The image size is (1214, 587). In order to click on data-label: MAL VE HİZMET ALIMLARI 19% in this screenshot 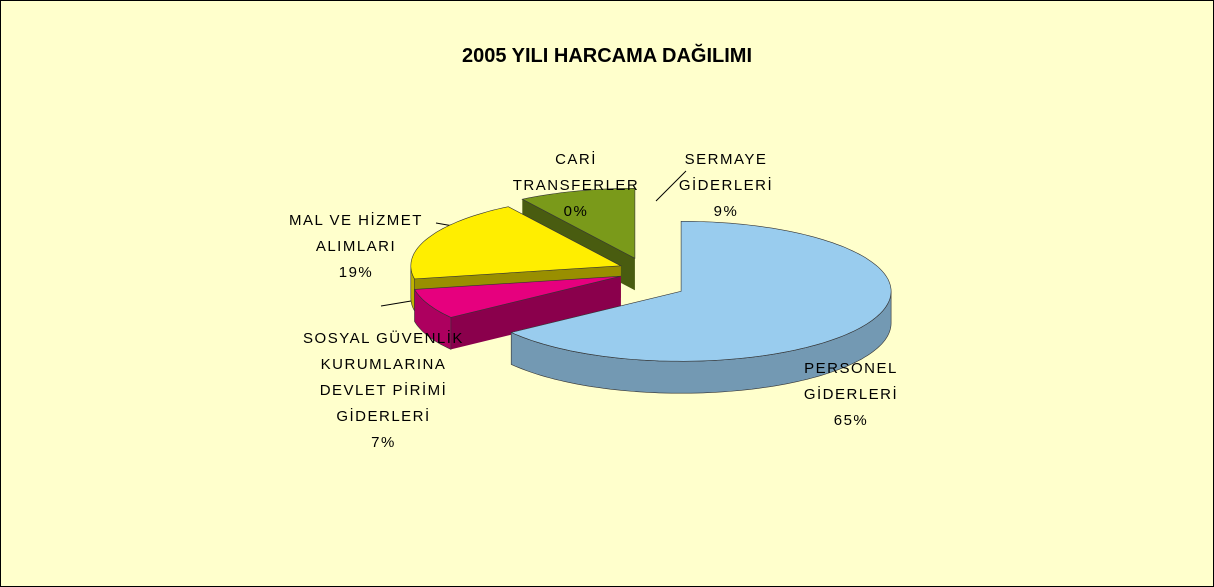, I will do `click(356, 247)`.